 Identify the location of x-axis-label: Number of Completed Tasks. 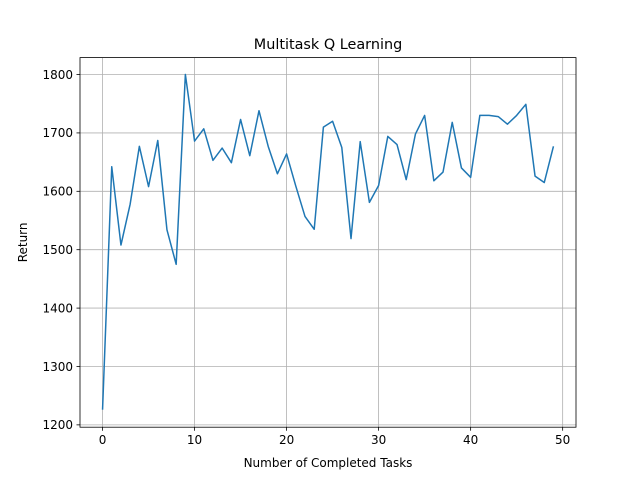
(328, 463).